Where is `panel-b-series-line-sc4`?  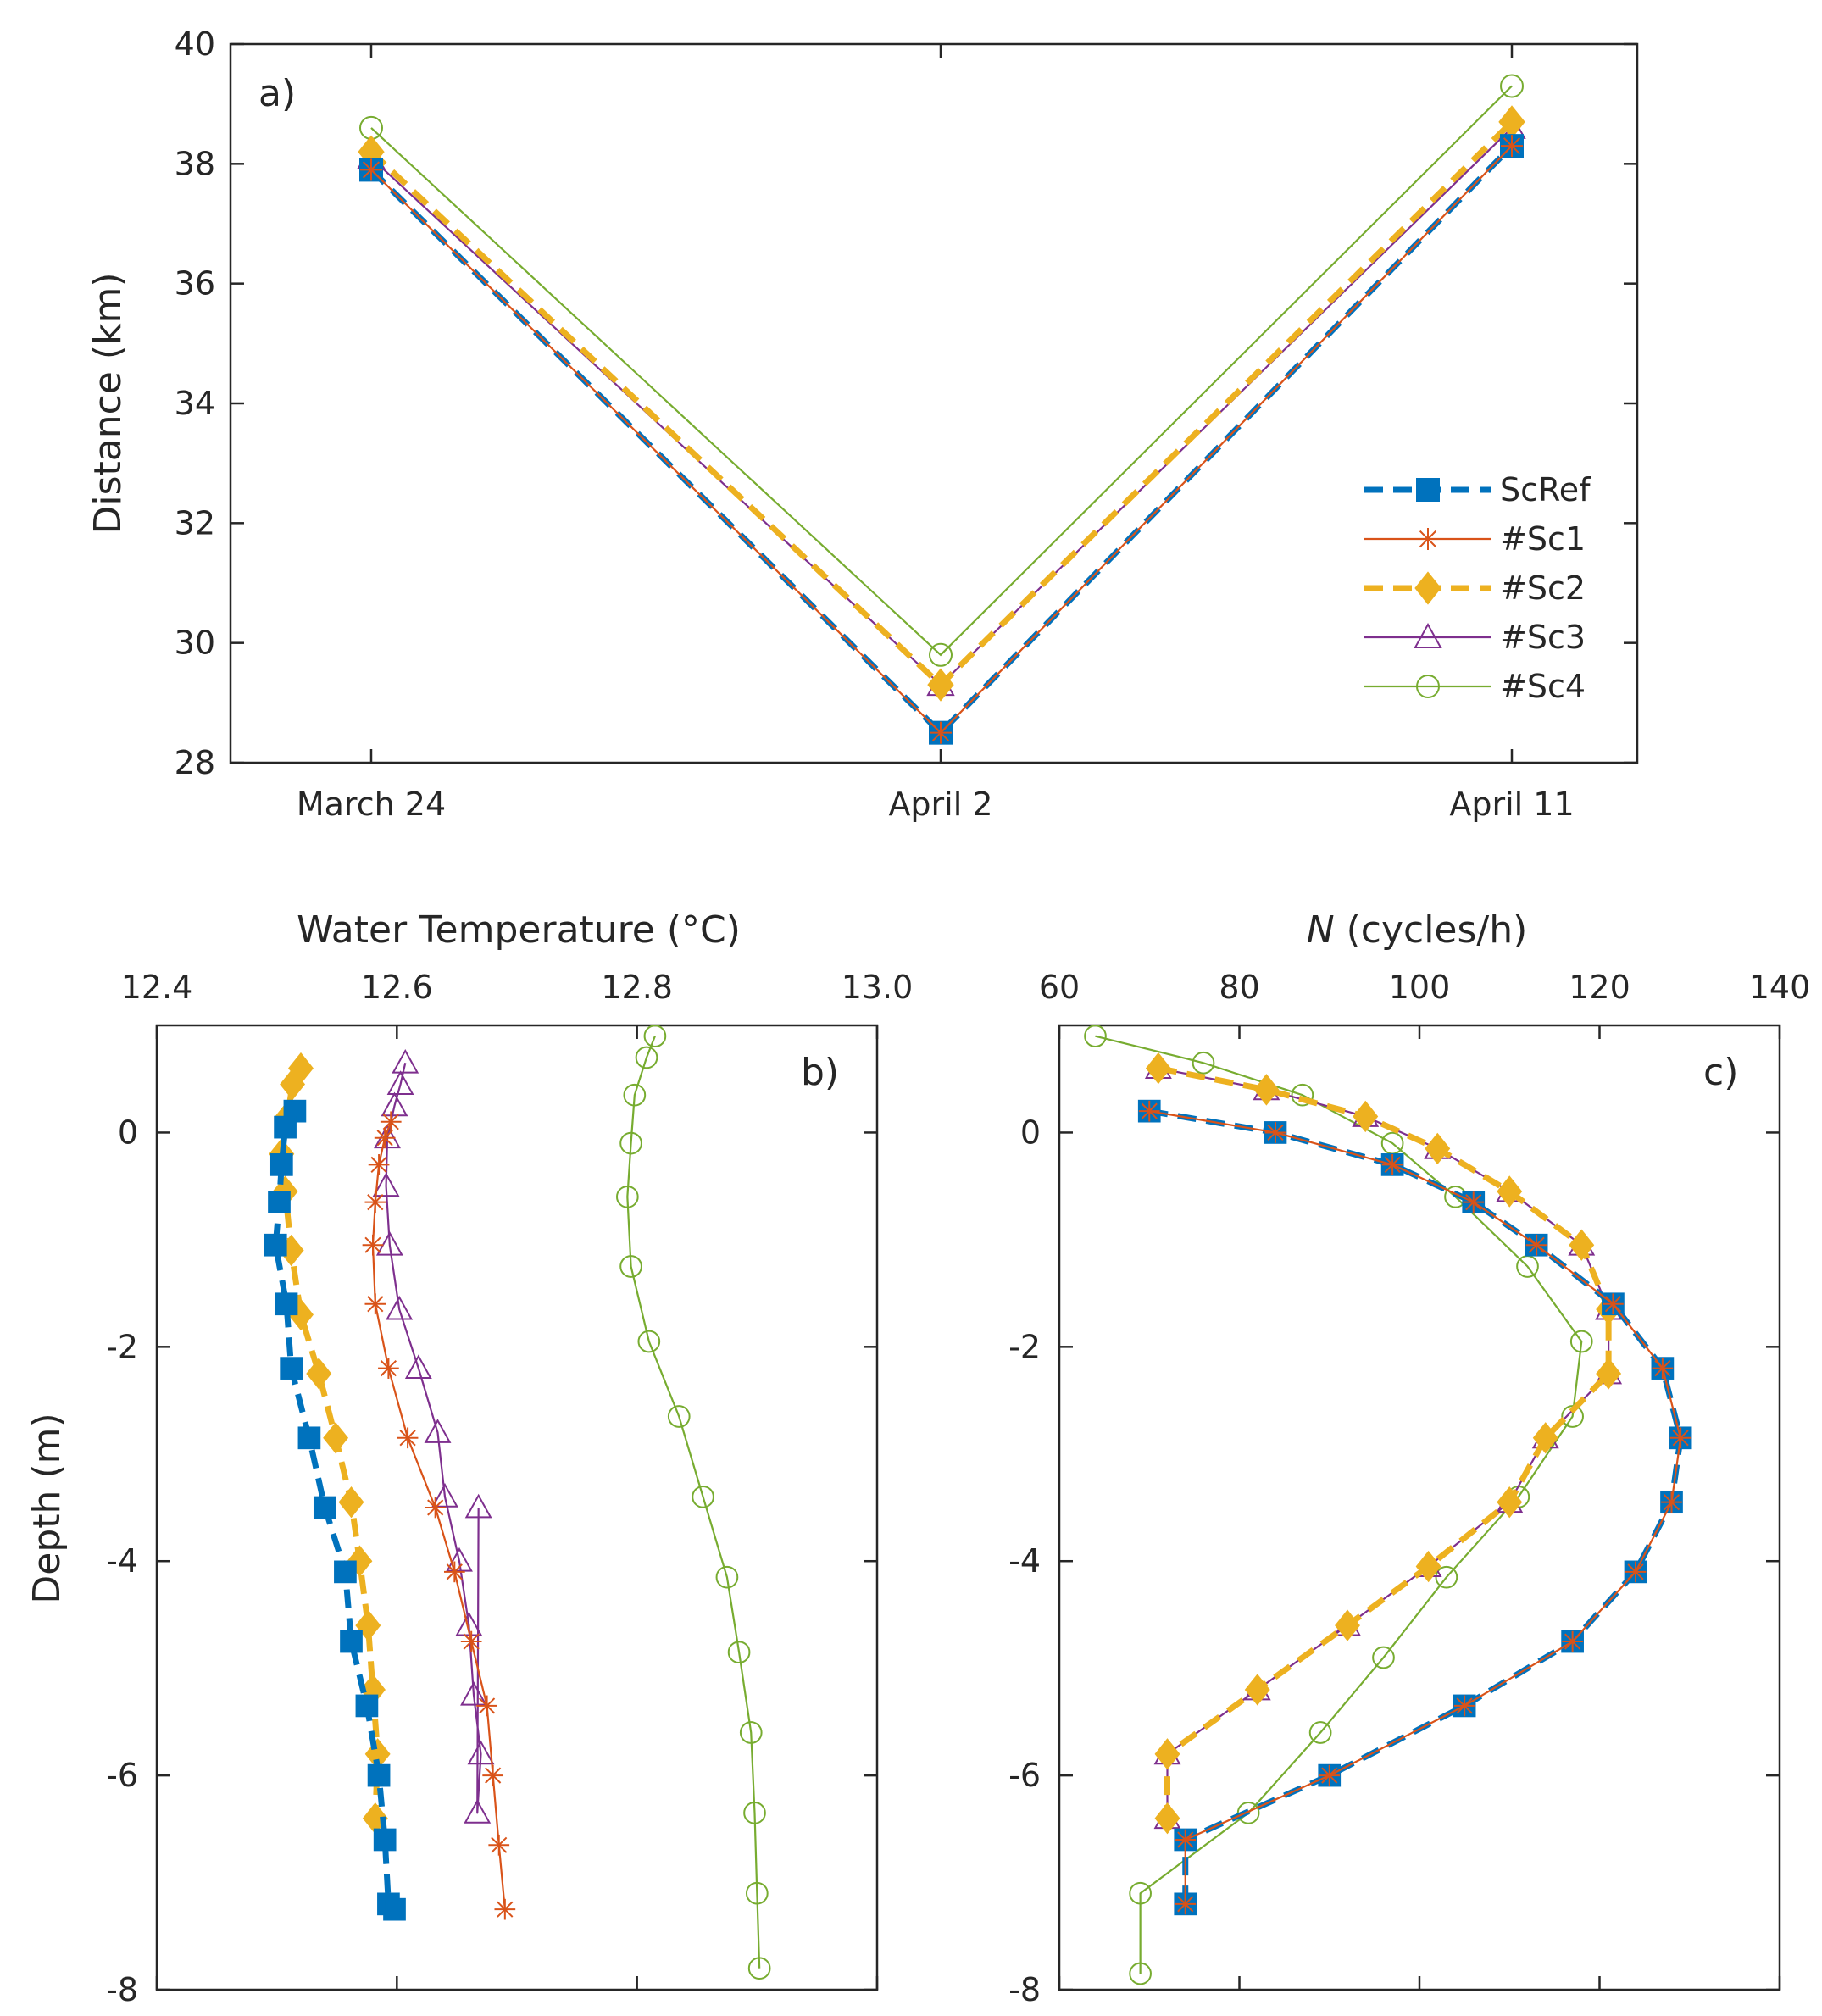 panel-b-series-line-sc4 is located at coordinates (693, 1502).